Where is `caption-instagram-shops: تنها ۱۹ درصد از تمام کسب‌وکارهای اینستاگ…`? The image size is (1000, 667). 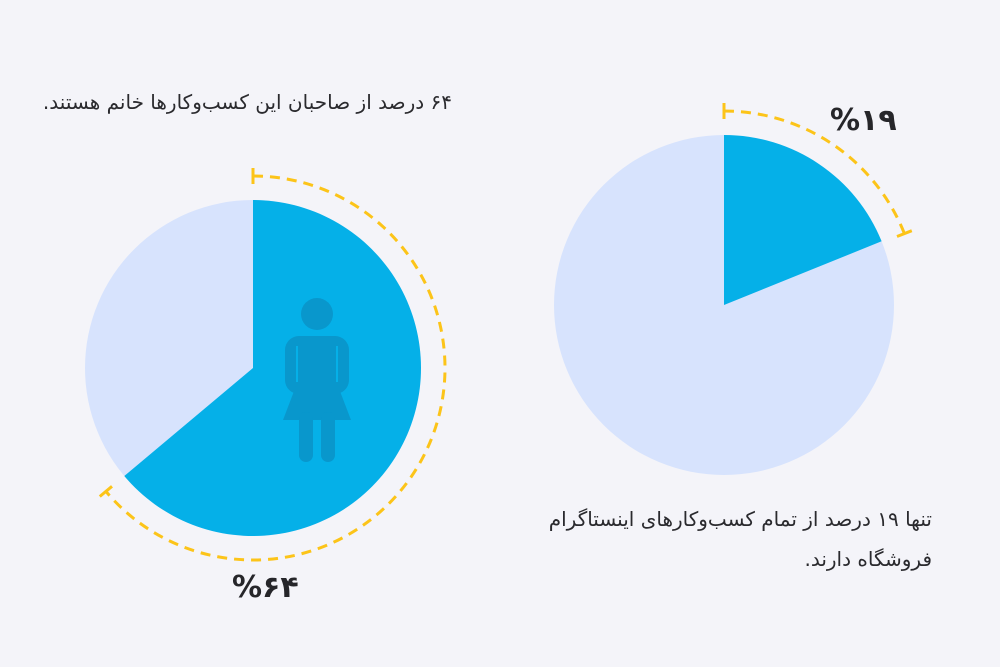
caption-instagram-shops: تنها ۱۹ درصد از تمام کسب‌وکارهای اینستاگ… is located at coordinates (740, 539).